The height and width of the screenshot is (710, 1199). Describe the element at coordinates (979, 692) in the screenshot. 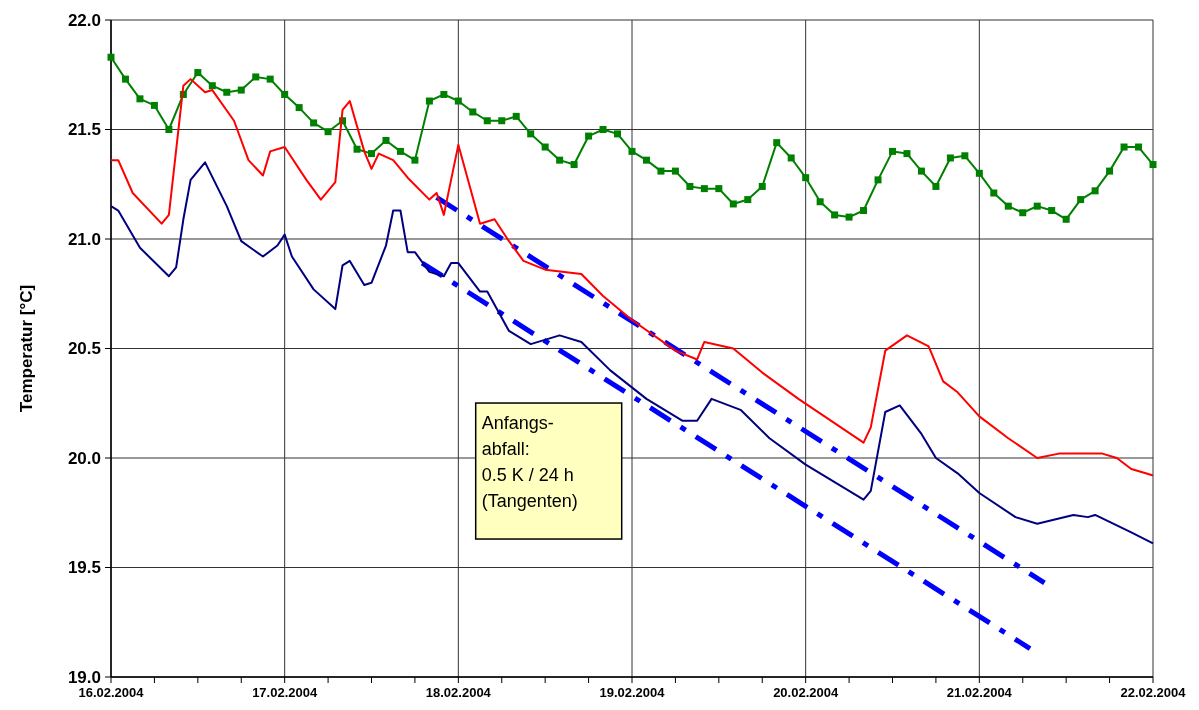

I see `x-tick-label: 21.02.2004` at that location.